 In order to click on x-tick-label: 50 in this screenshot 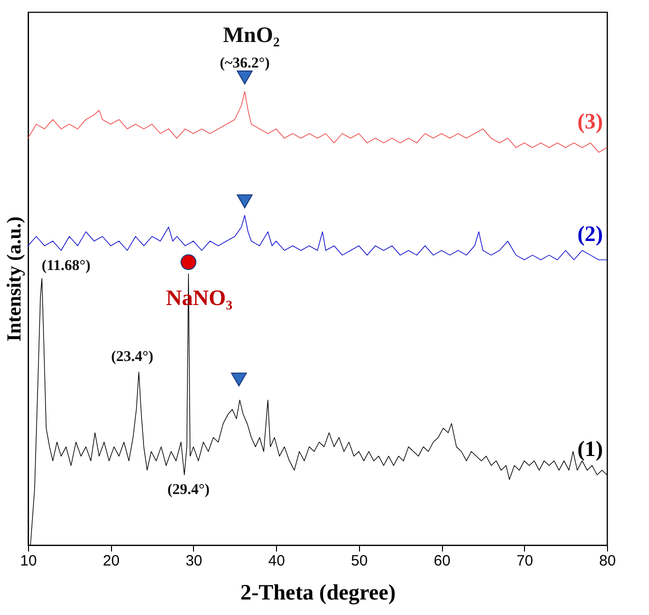, I will do `click(359, 561)`.